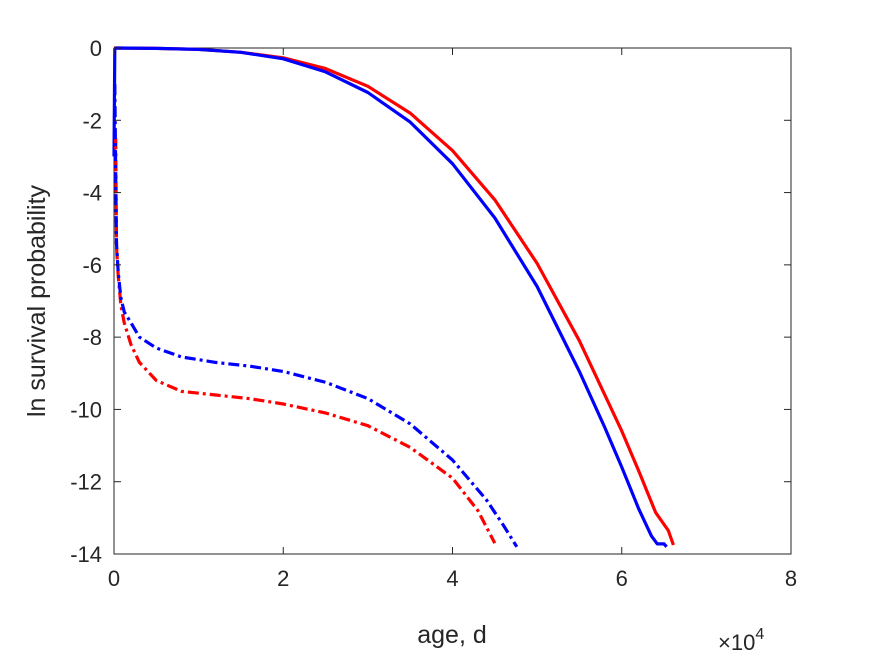  I want to click on x-tick-label: 4, so click(452, 578).